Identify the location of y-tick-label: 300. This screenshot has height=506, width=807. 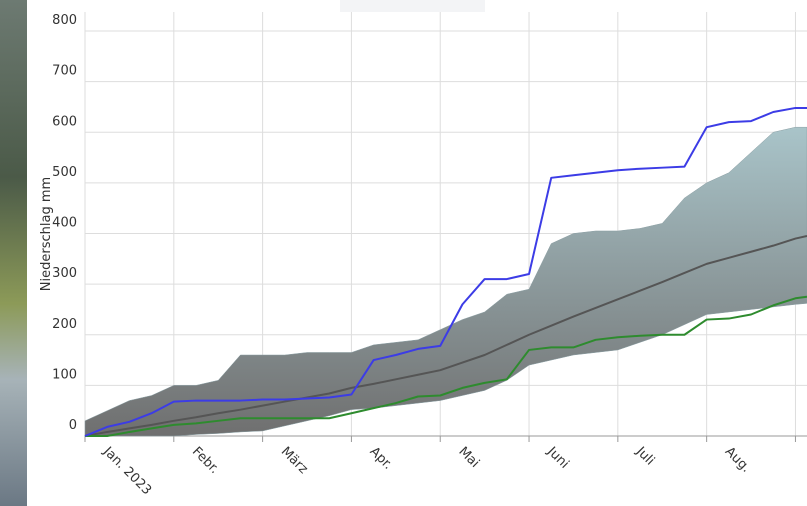
(64, 273).